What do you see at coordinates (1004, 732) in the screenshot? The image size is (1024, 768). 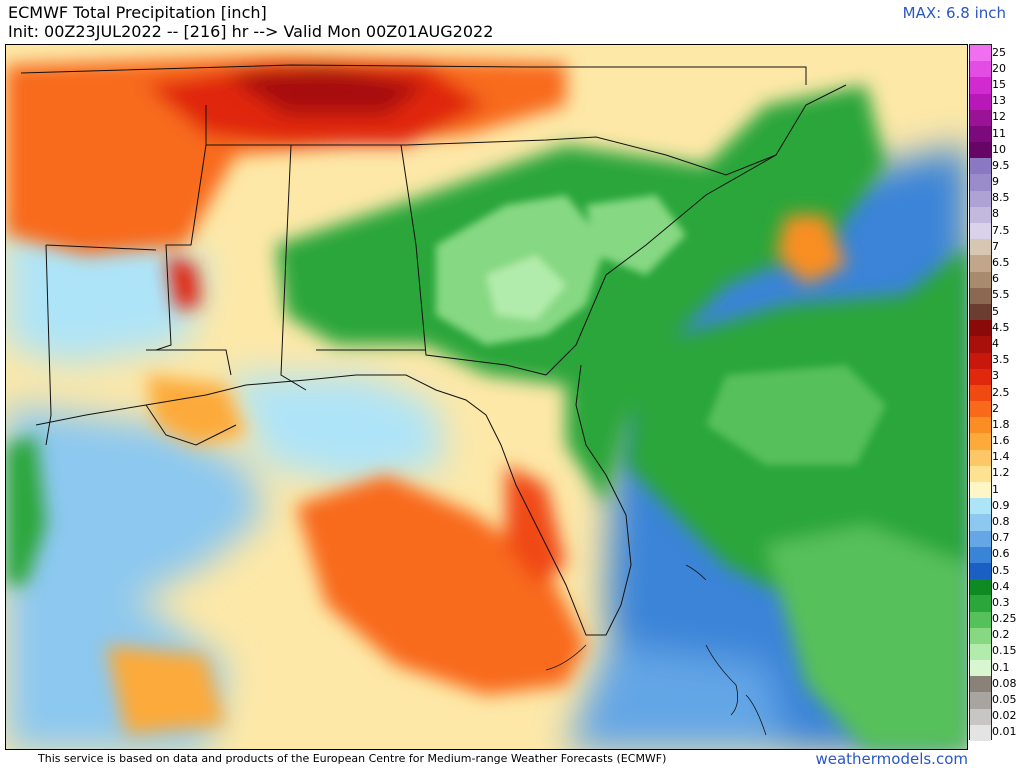 I see `legend-label: 0.01` at bounding box center [1004, 732].